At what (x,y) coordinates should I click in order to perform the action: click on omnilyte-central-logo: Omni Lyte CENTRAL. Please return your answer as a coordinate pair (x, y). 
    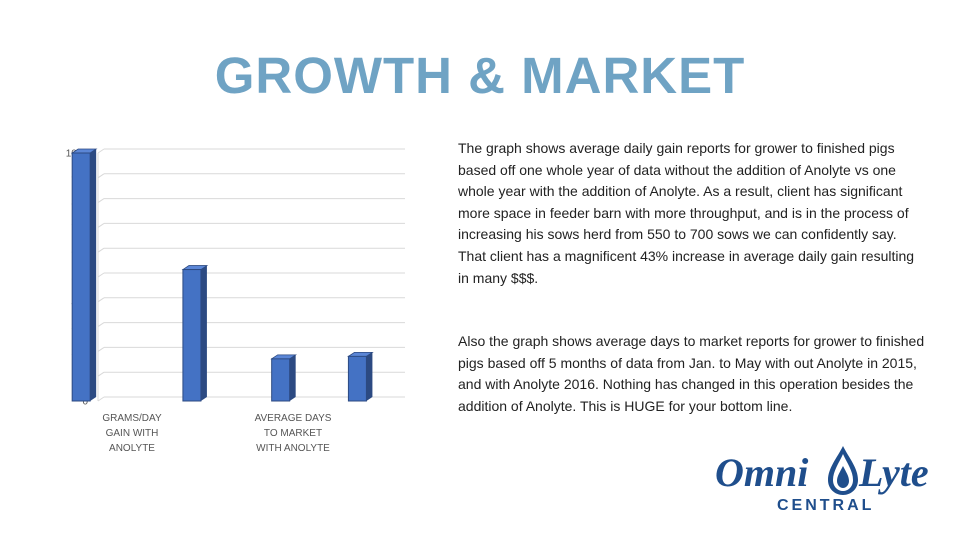
    Looking at the image, I should click on (822, 480).